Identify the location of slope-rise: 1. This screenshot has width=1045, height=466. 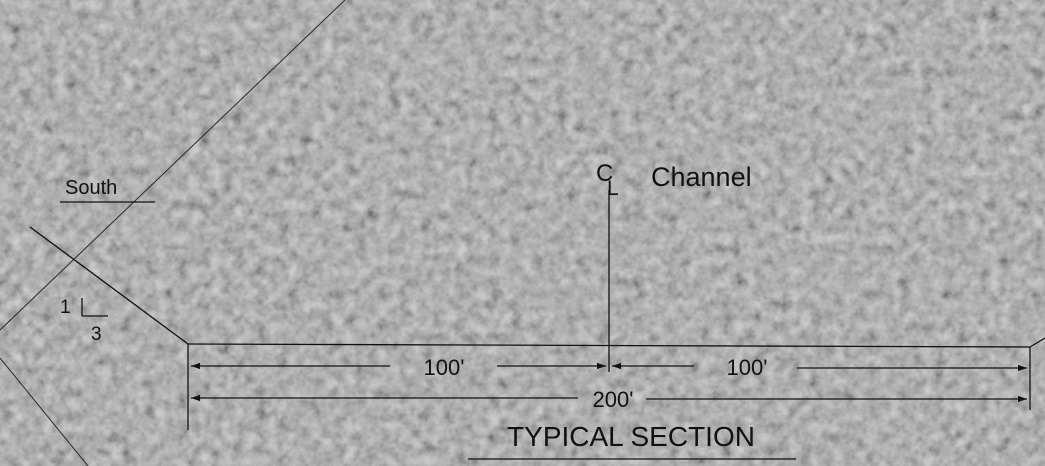
(65, 307).